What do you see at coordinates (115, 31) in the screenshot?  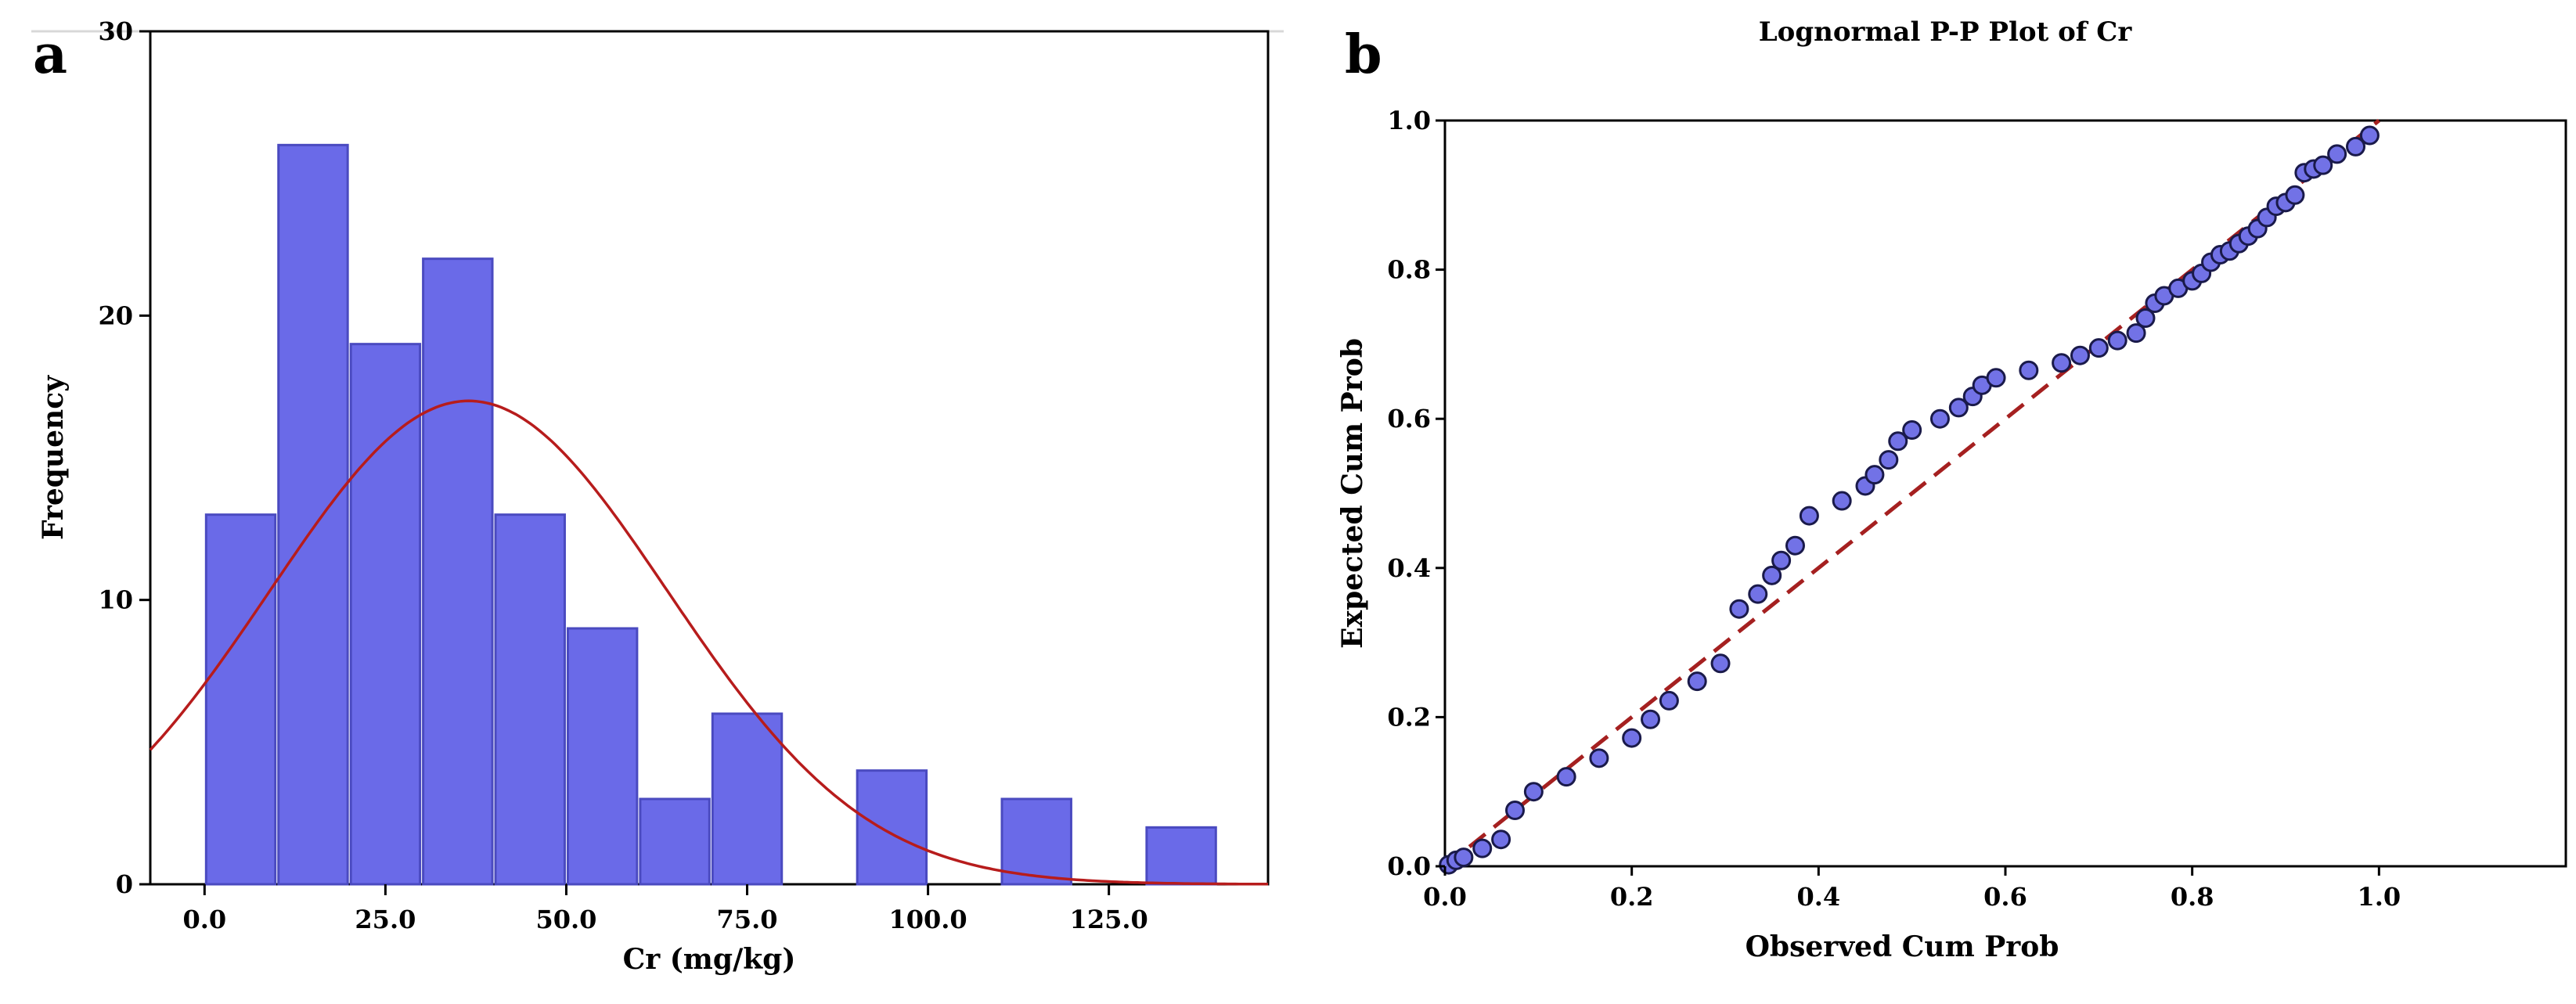 I see `y-tick-label: 30` at bounding box center [115, 31].